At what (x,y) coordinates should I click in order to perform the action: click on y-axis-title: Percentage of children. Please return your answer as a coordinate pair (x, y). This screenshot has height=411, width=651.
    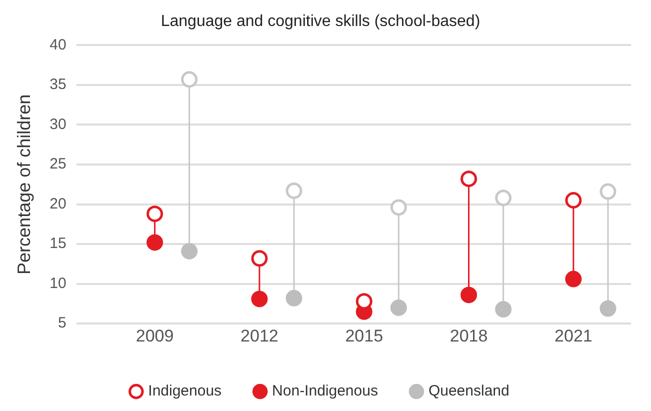
    Looking at the image, I should click on (24, 184).